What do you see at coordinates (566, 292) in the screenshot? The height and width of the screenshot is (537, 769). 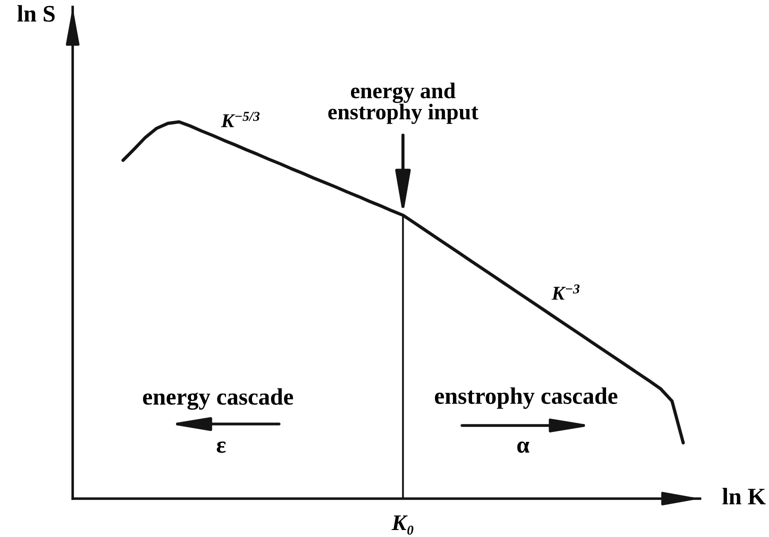 I see `annotation: K$^{−3}$` at bounding box center [566, 292].